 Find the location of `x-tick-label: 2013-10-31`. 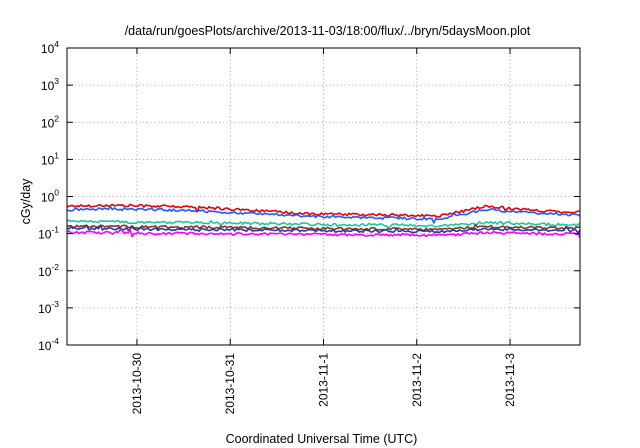

x-tick-label: 2013-10-31 is located at coordinates (230, 384).